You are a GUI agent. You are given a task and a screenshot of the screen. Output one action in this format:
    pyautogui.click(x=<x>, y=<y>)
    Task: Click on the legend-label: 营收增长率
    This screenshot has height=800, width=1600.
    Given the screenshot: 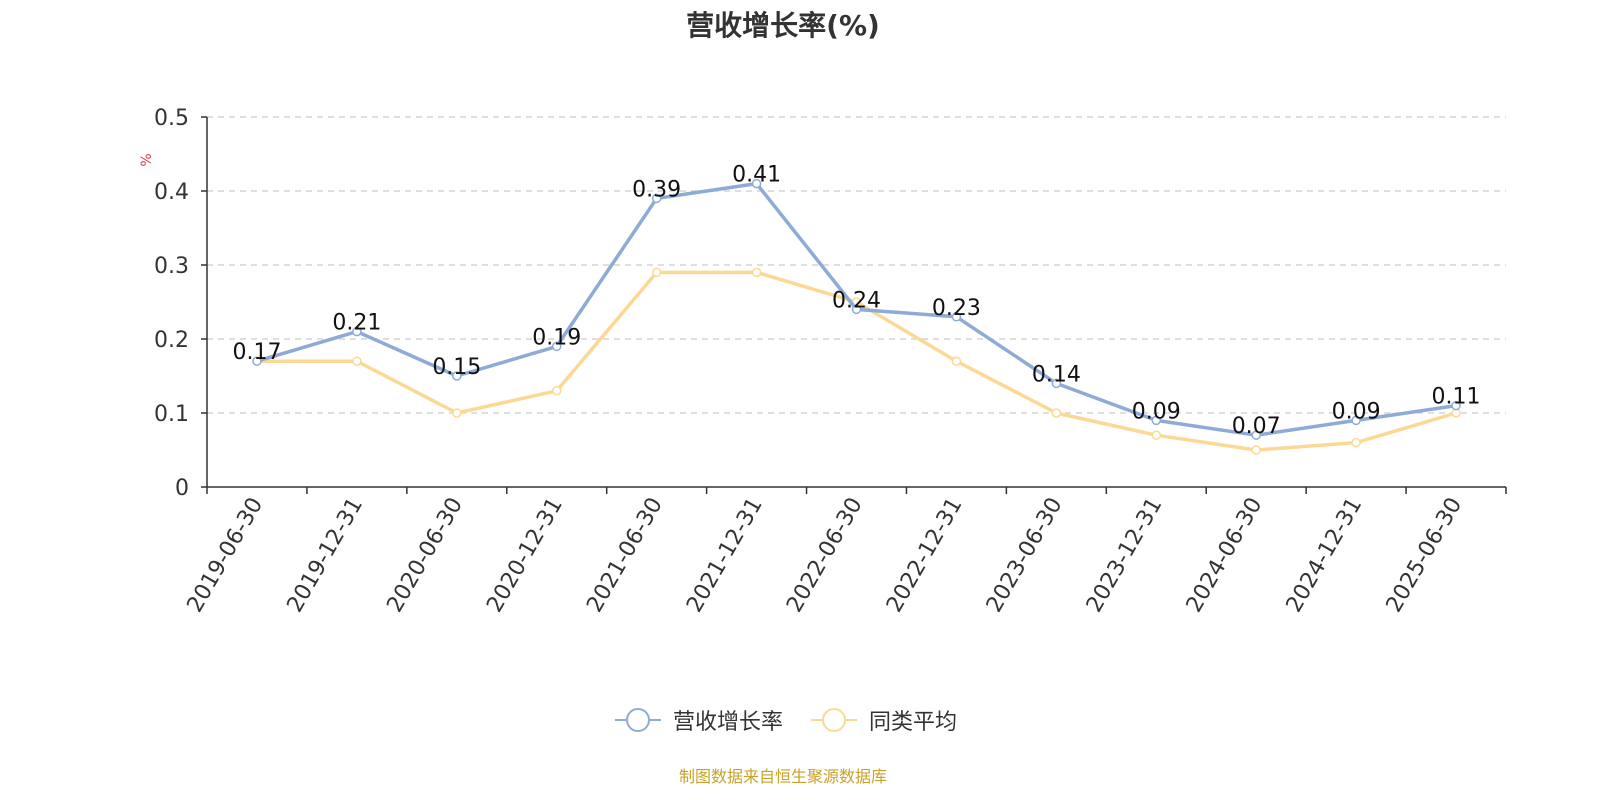 What is the action you would take?
    pyautogui.click(x=727, y=722)
    